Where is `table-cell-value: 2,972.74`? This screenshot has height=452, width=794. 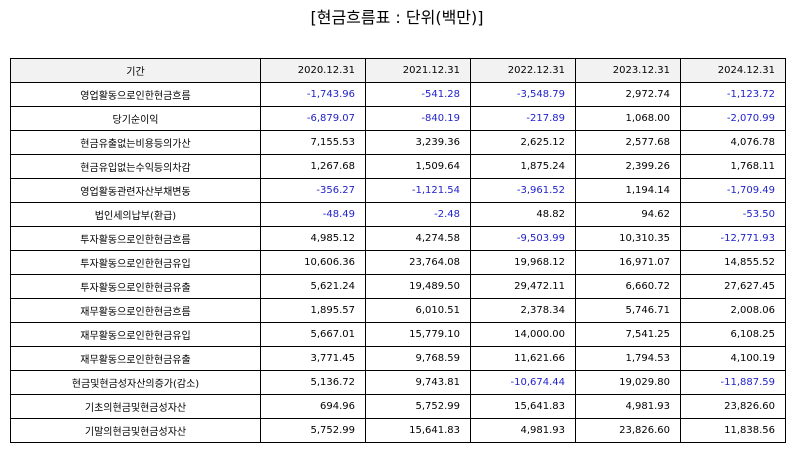
table-cell-value: 2,972.74 is located at coordinates (628, 94).